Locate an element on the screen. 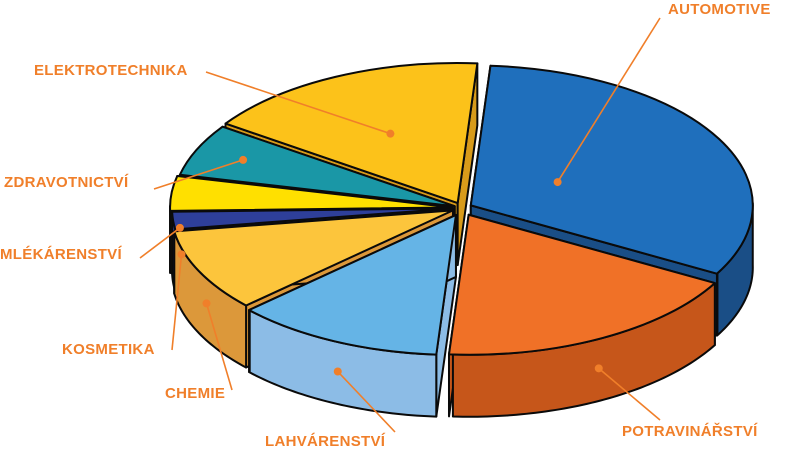 The height and width of the screenshot is (450, 790). leader-elektrotechnika is located at coordinates (298, 103).